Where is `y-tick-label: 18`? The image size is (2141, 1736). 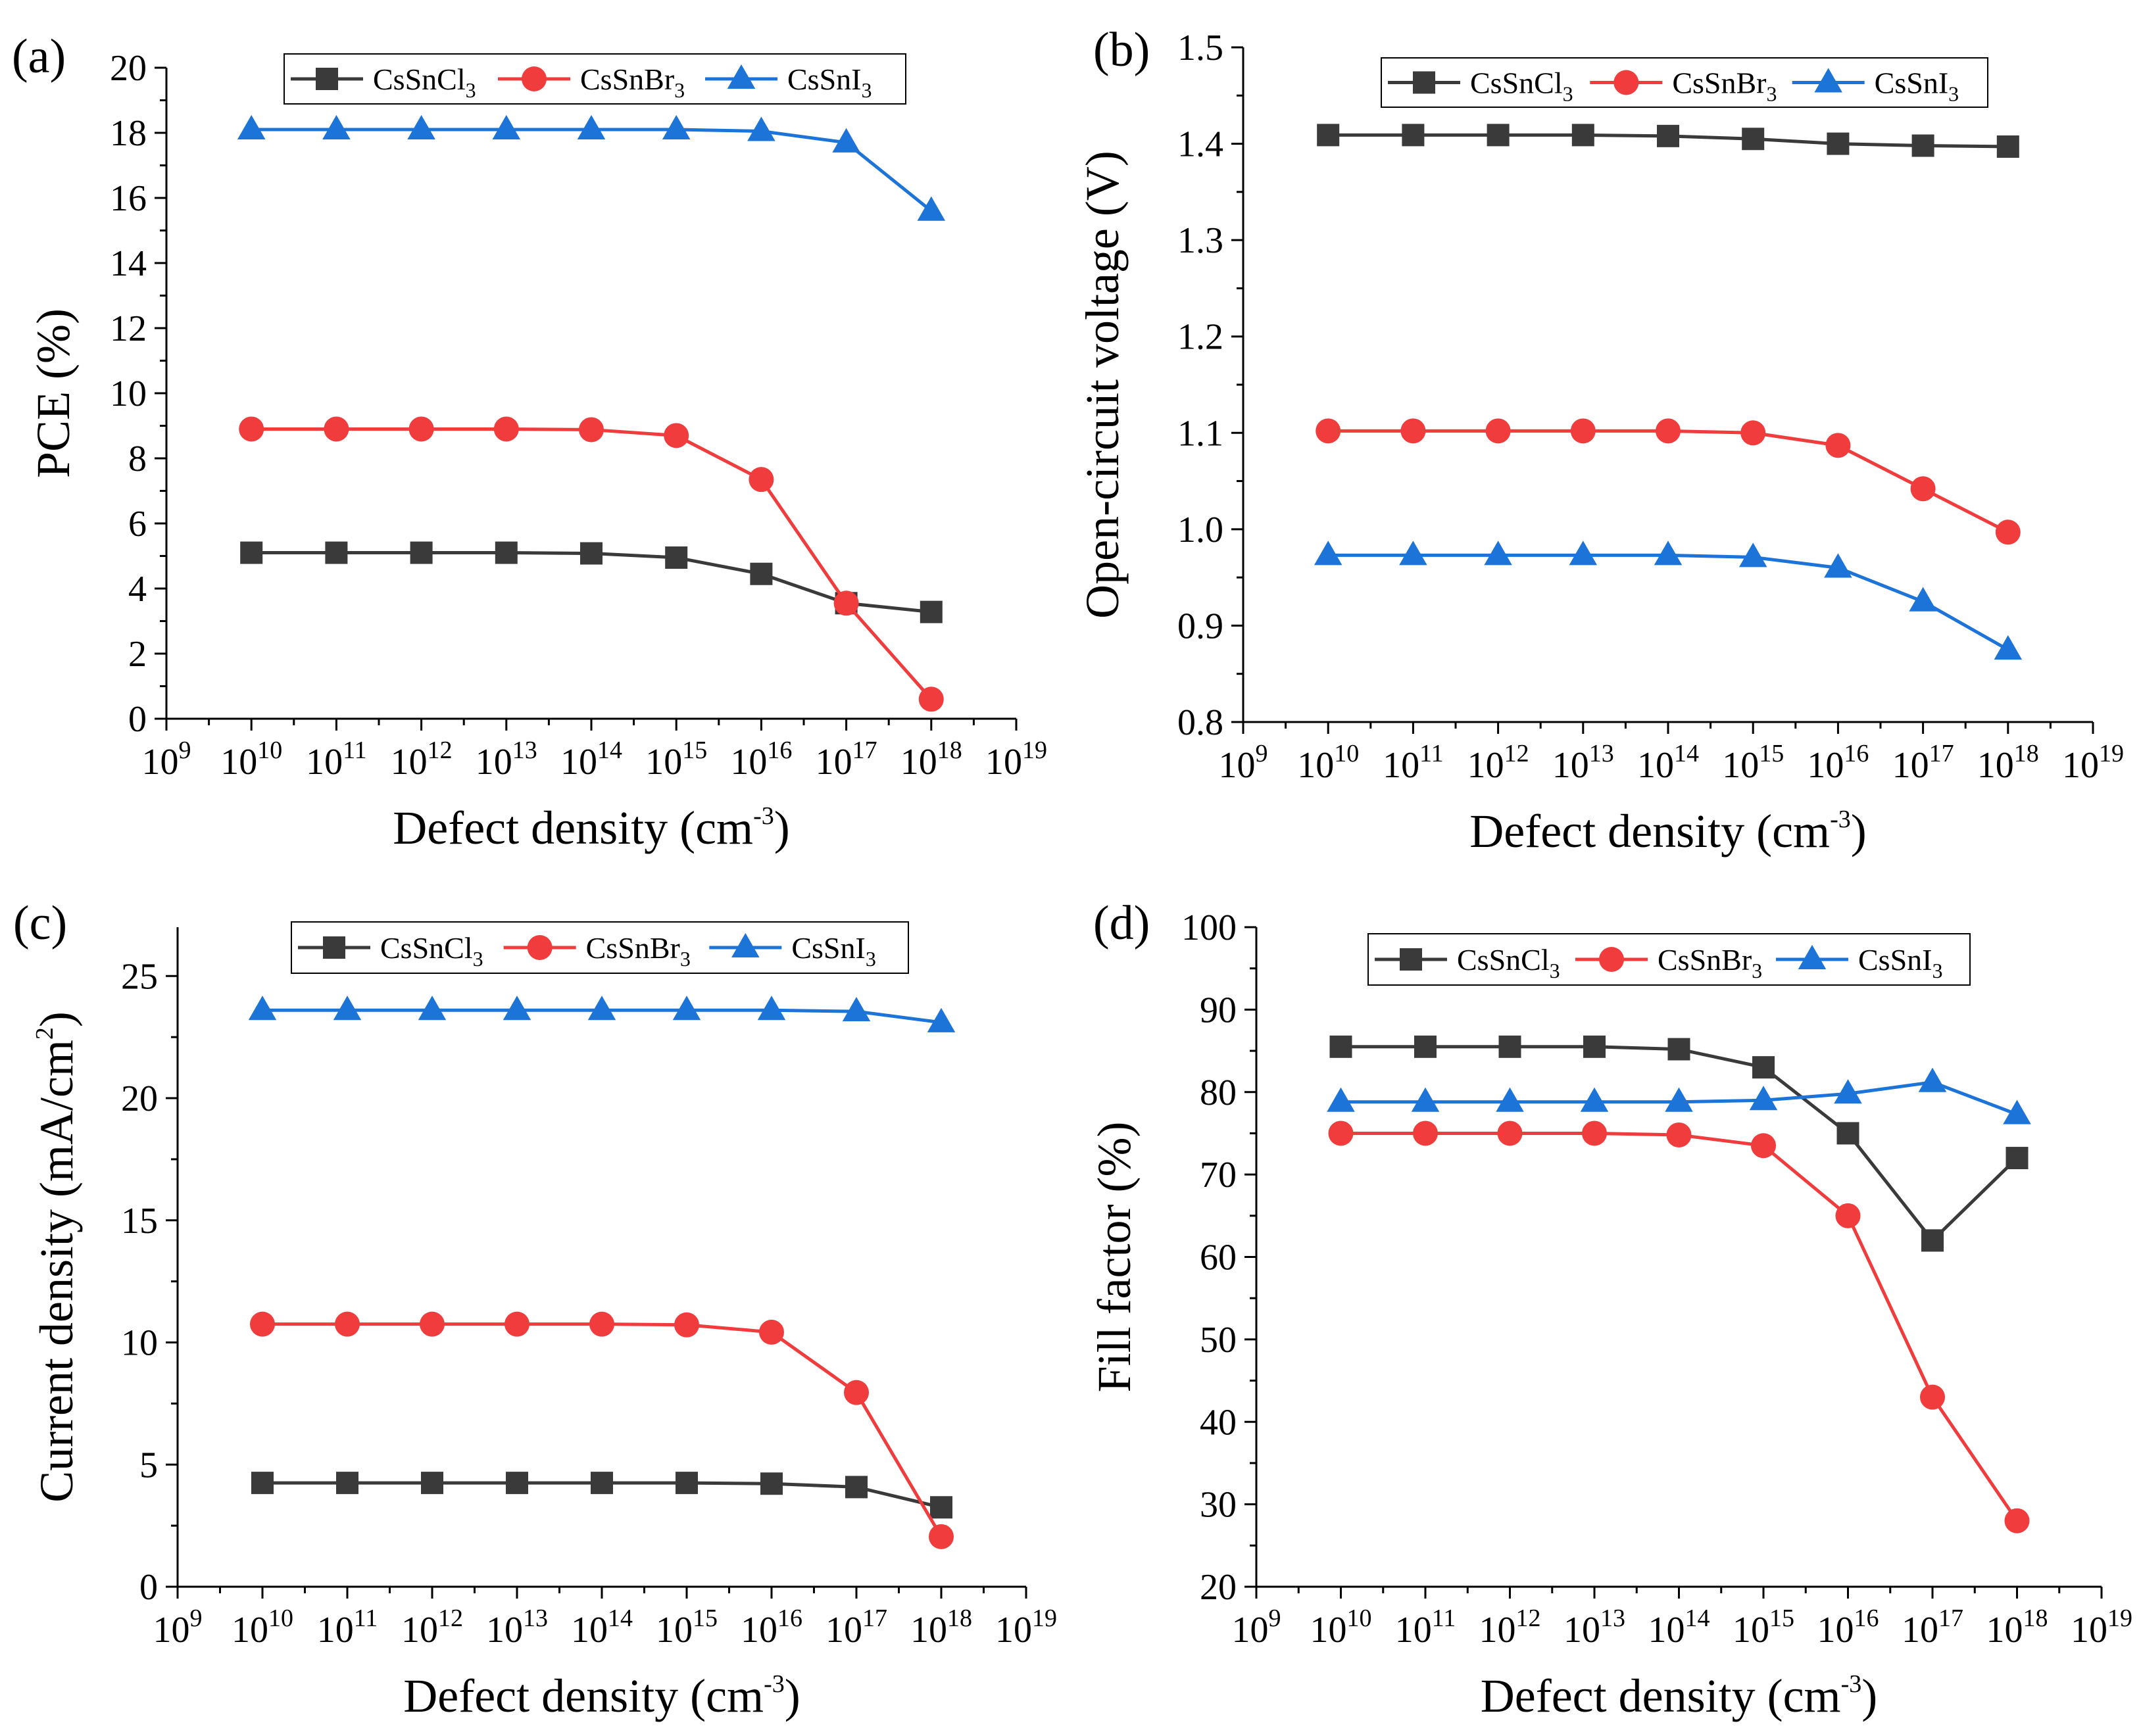
y-tick-label: 18 is located at coordinates (128, 133).